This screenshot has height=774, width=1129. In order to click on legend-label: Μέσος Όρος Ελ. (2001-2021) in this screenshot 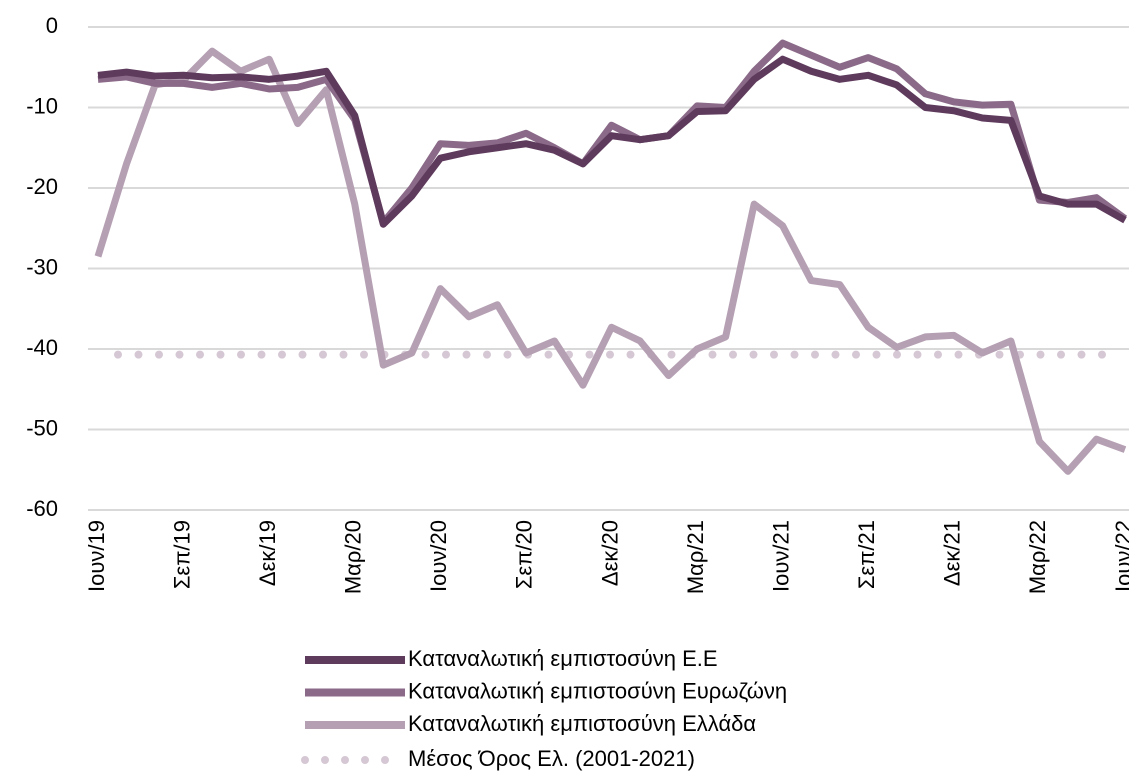, I will do `click(551, 758)`.